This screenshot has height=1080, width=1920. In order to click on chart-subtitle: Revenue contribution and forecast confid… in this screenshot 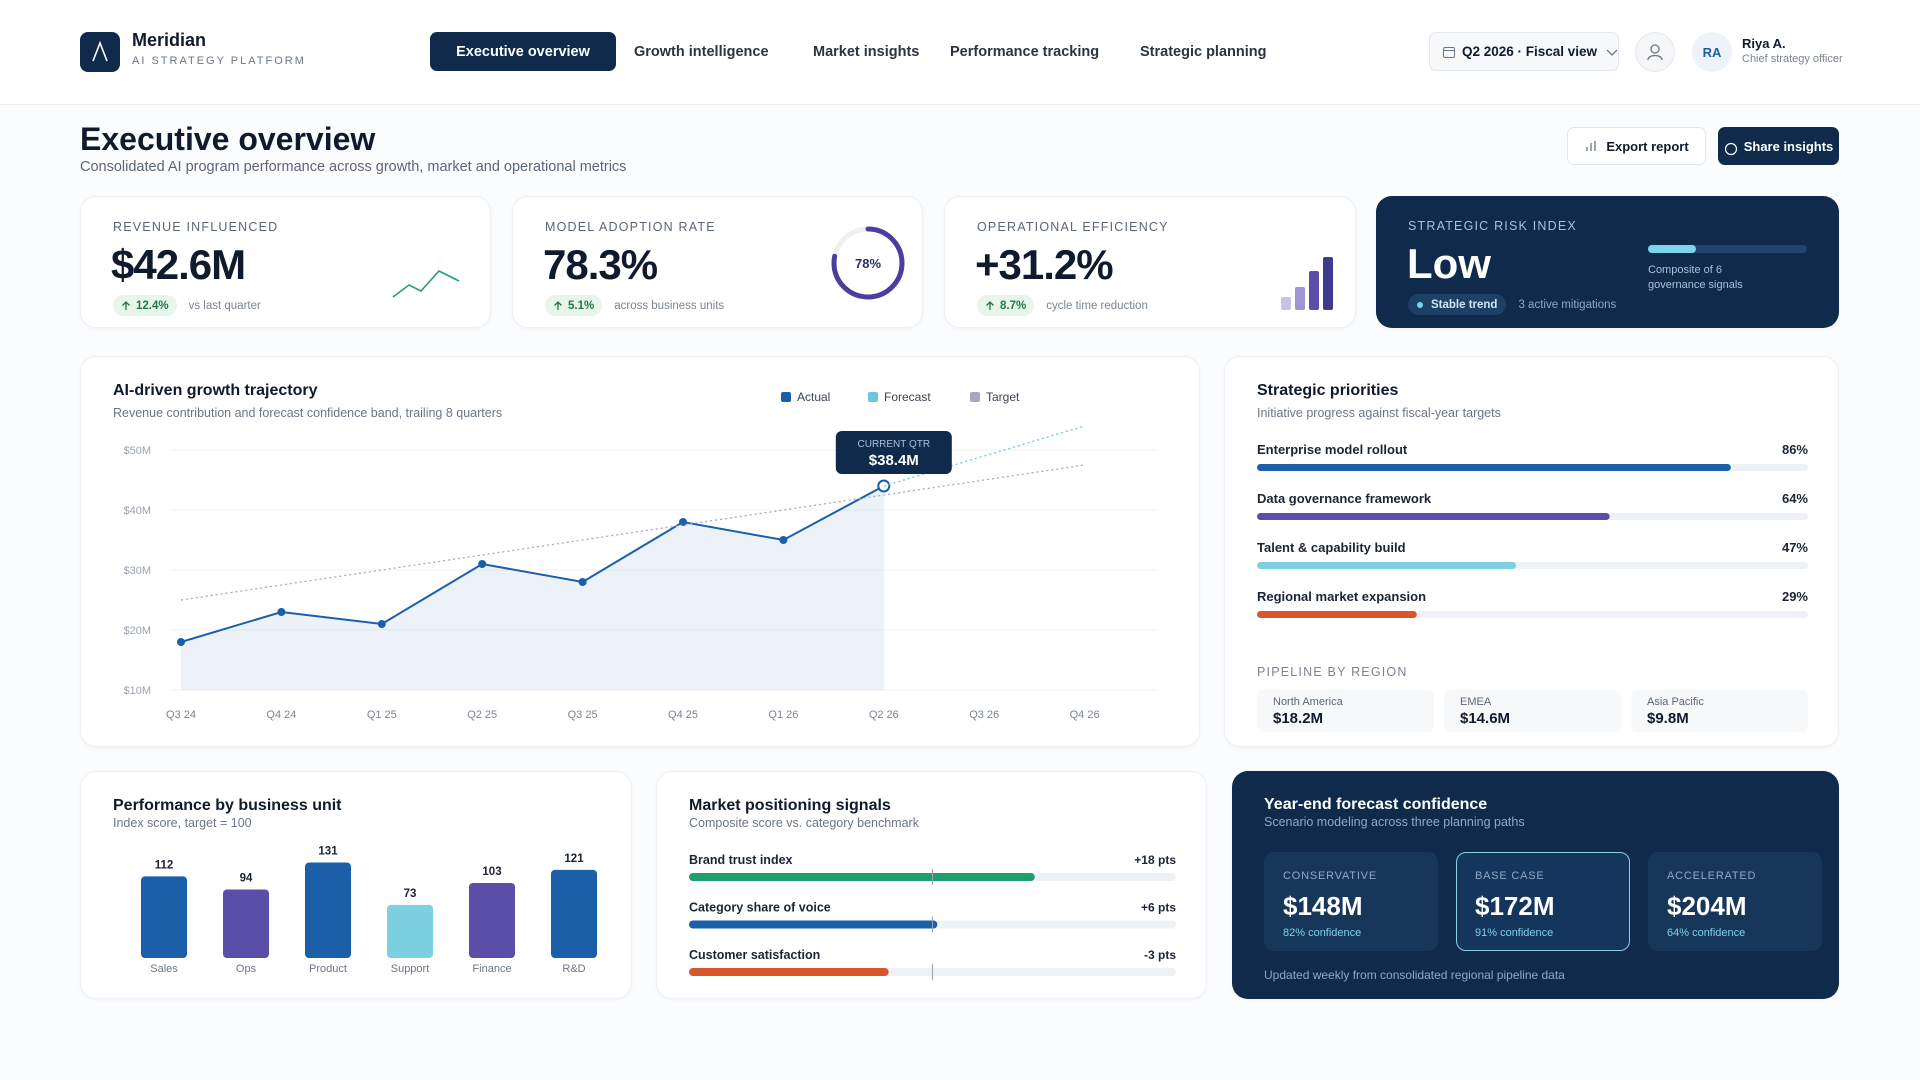, I will do `click(308, 413)`.